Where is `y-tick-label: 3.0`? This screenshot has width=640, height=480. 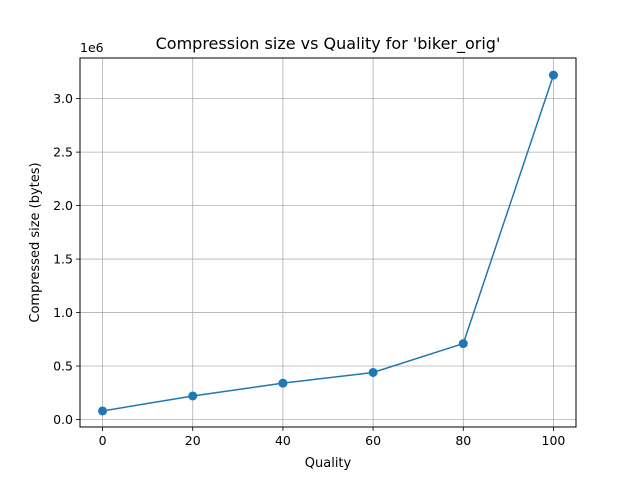
y-tick-label: 3.0 is located at coordinates (63, 98).